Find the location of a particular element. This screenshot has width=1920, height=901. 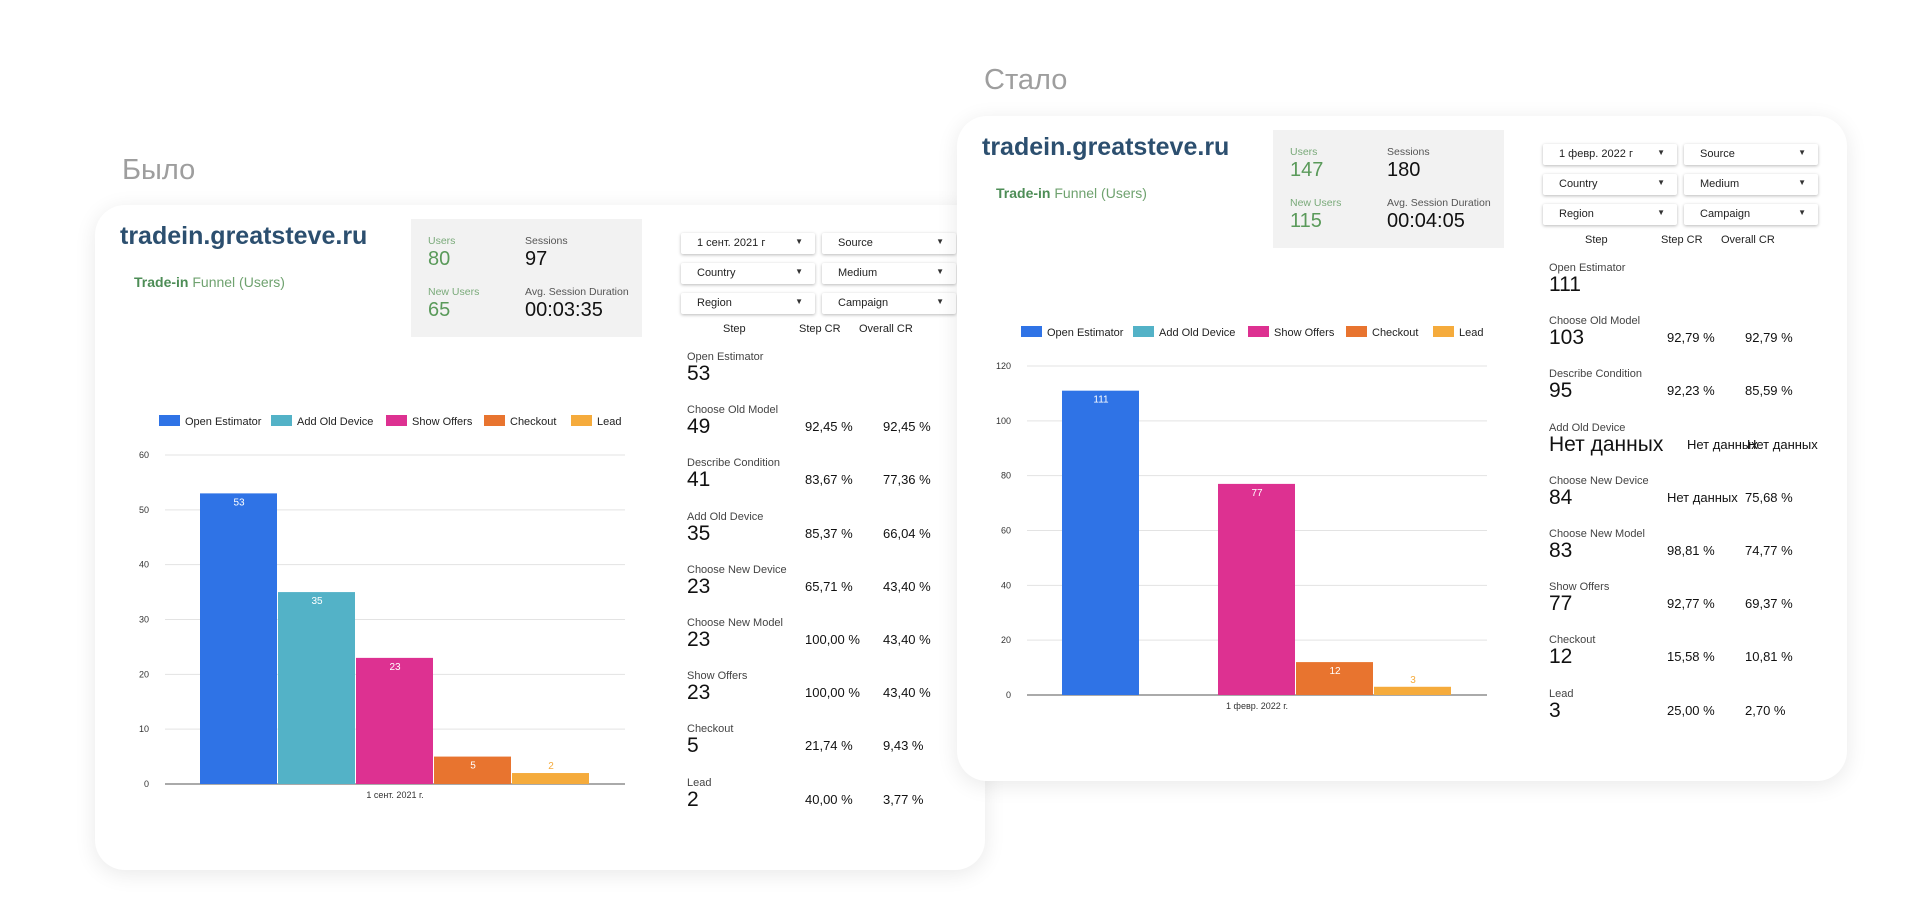

x-category-label: 1 февр. 2022 г. is located at coordinates (1257, 706).